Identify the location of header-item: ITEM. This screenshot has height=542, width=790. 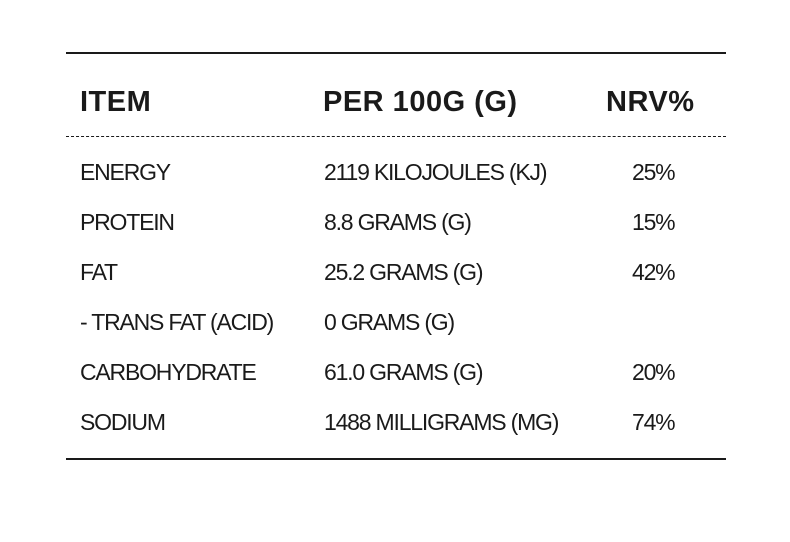
(116, 102).